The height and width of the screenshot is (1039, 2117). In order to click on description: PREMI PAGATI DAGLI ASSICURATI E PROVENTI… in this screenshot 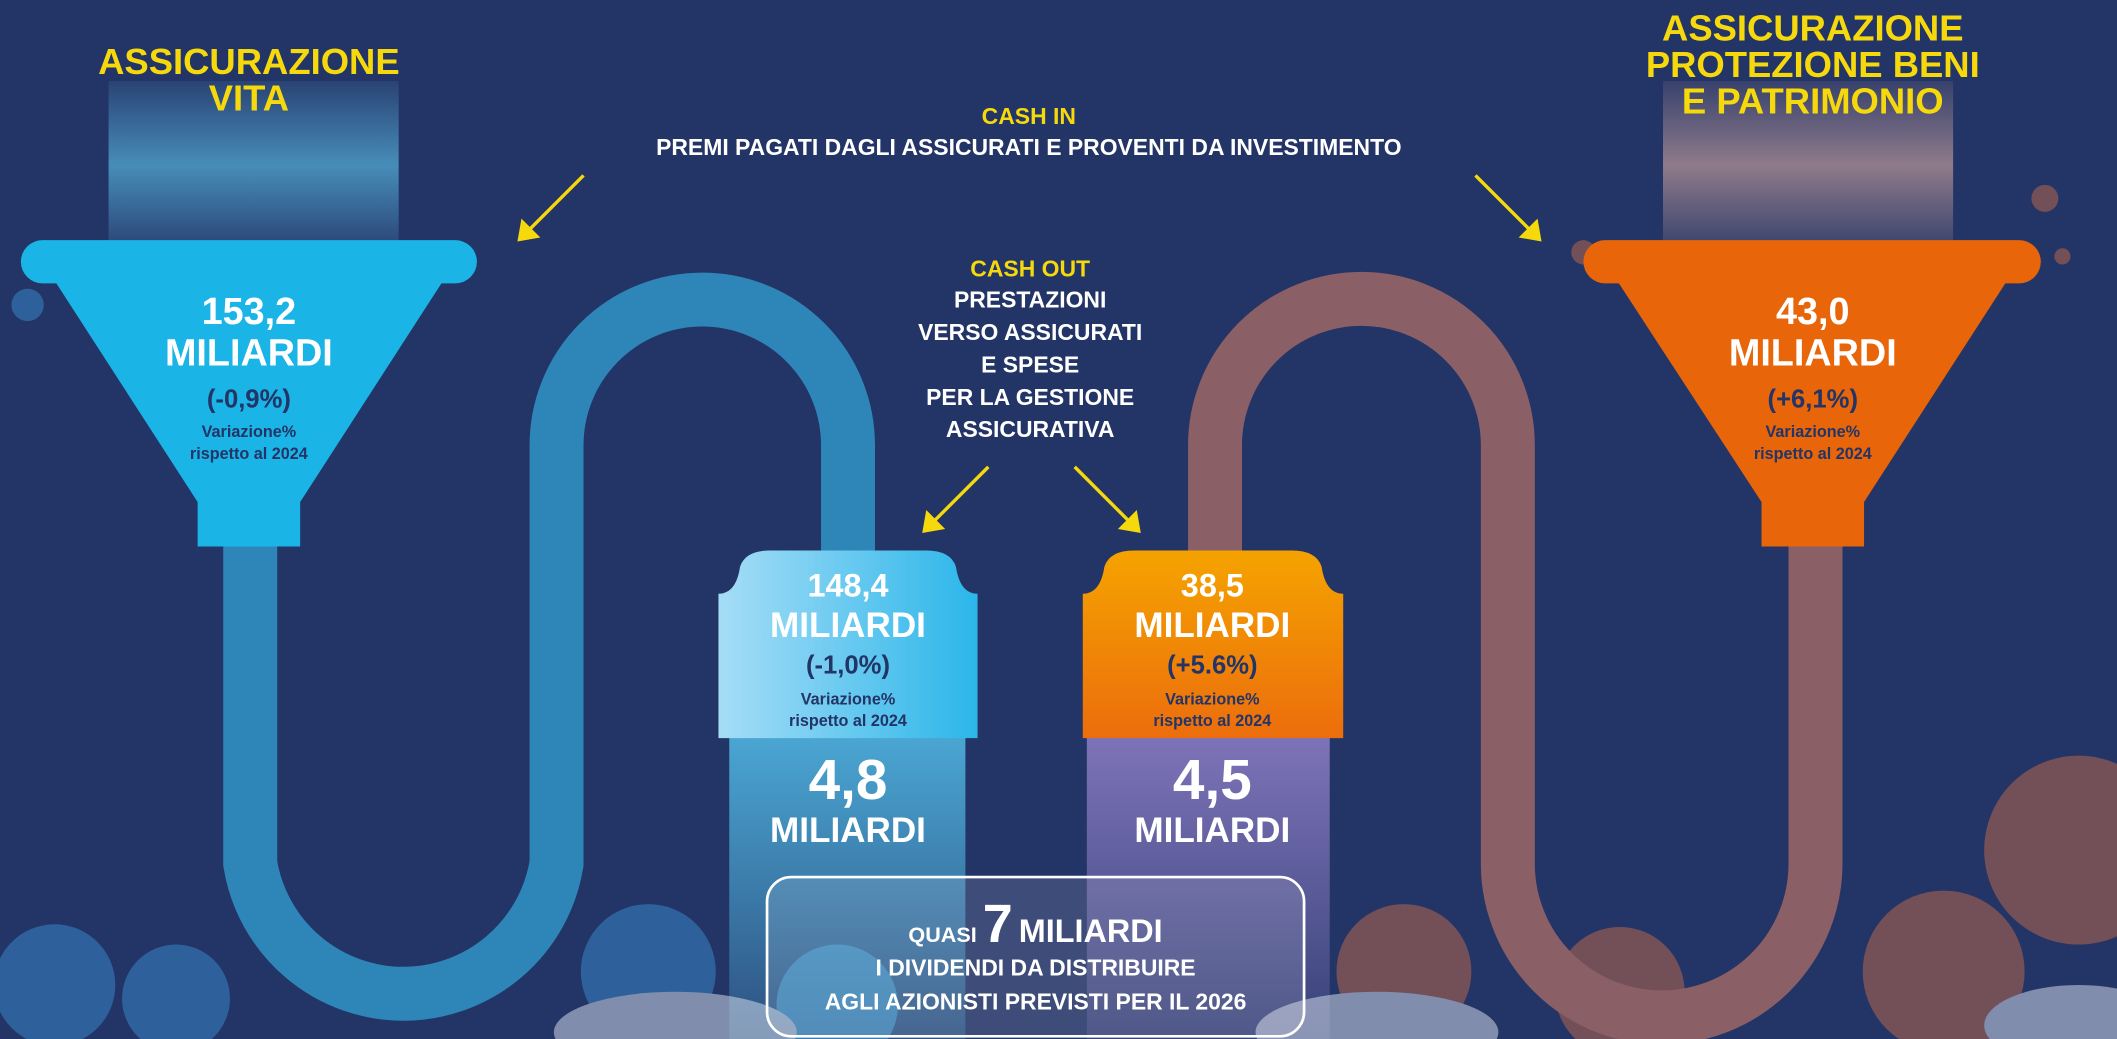, I will do `click(1028, 147)`.